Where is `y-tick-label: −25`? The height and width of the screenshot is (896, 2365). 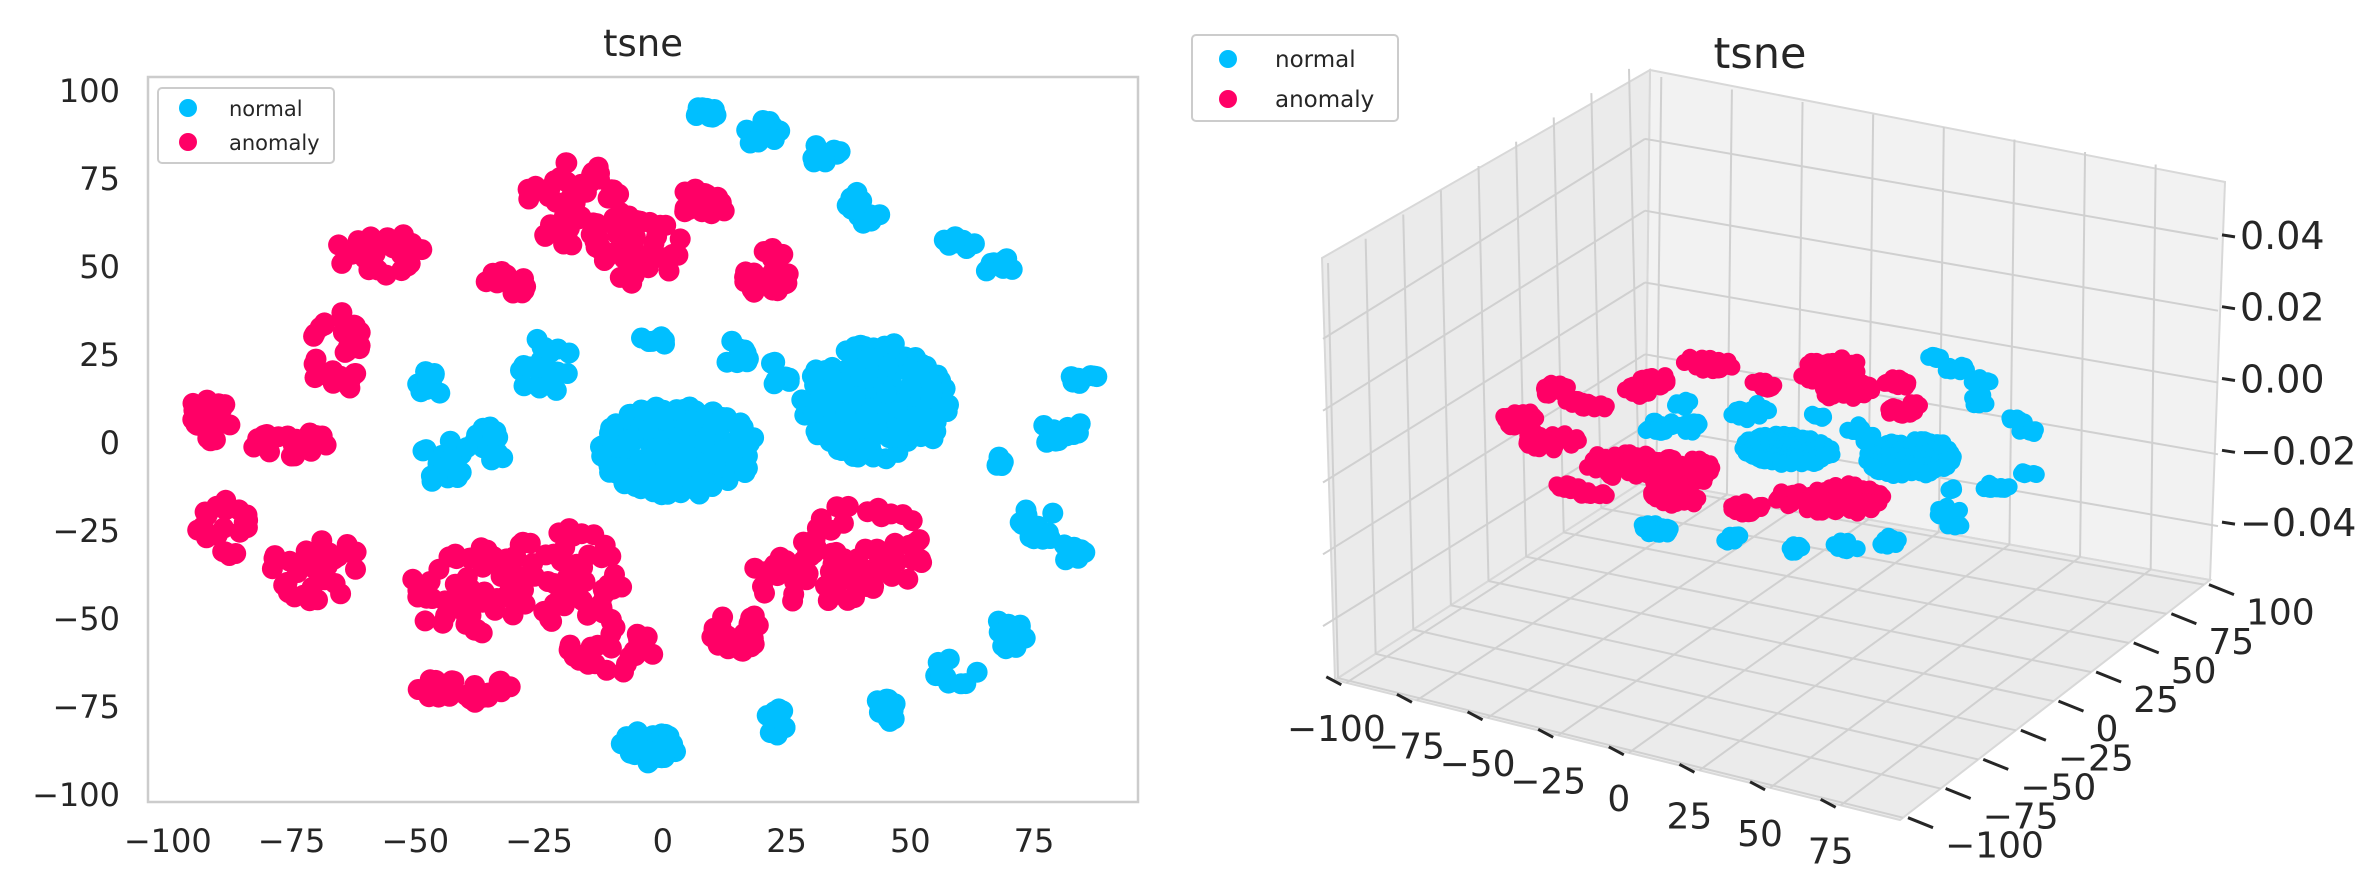 y-tick-label: −25 is located at coordinates (86, 531).